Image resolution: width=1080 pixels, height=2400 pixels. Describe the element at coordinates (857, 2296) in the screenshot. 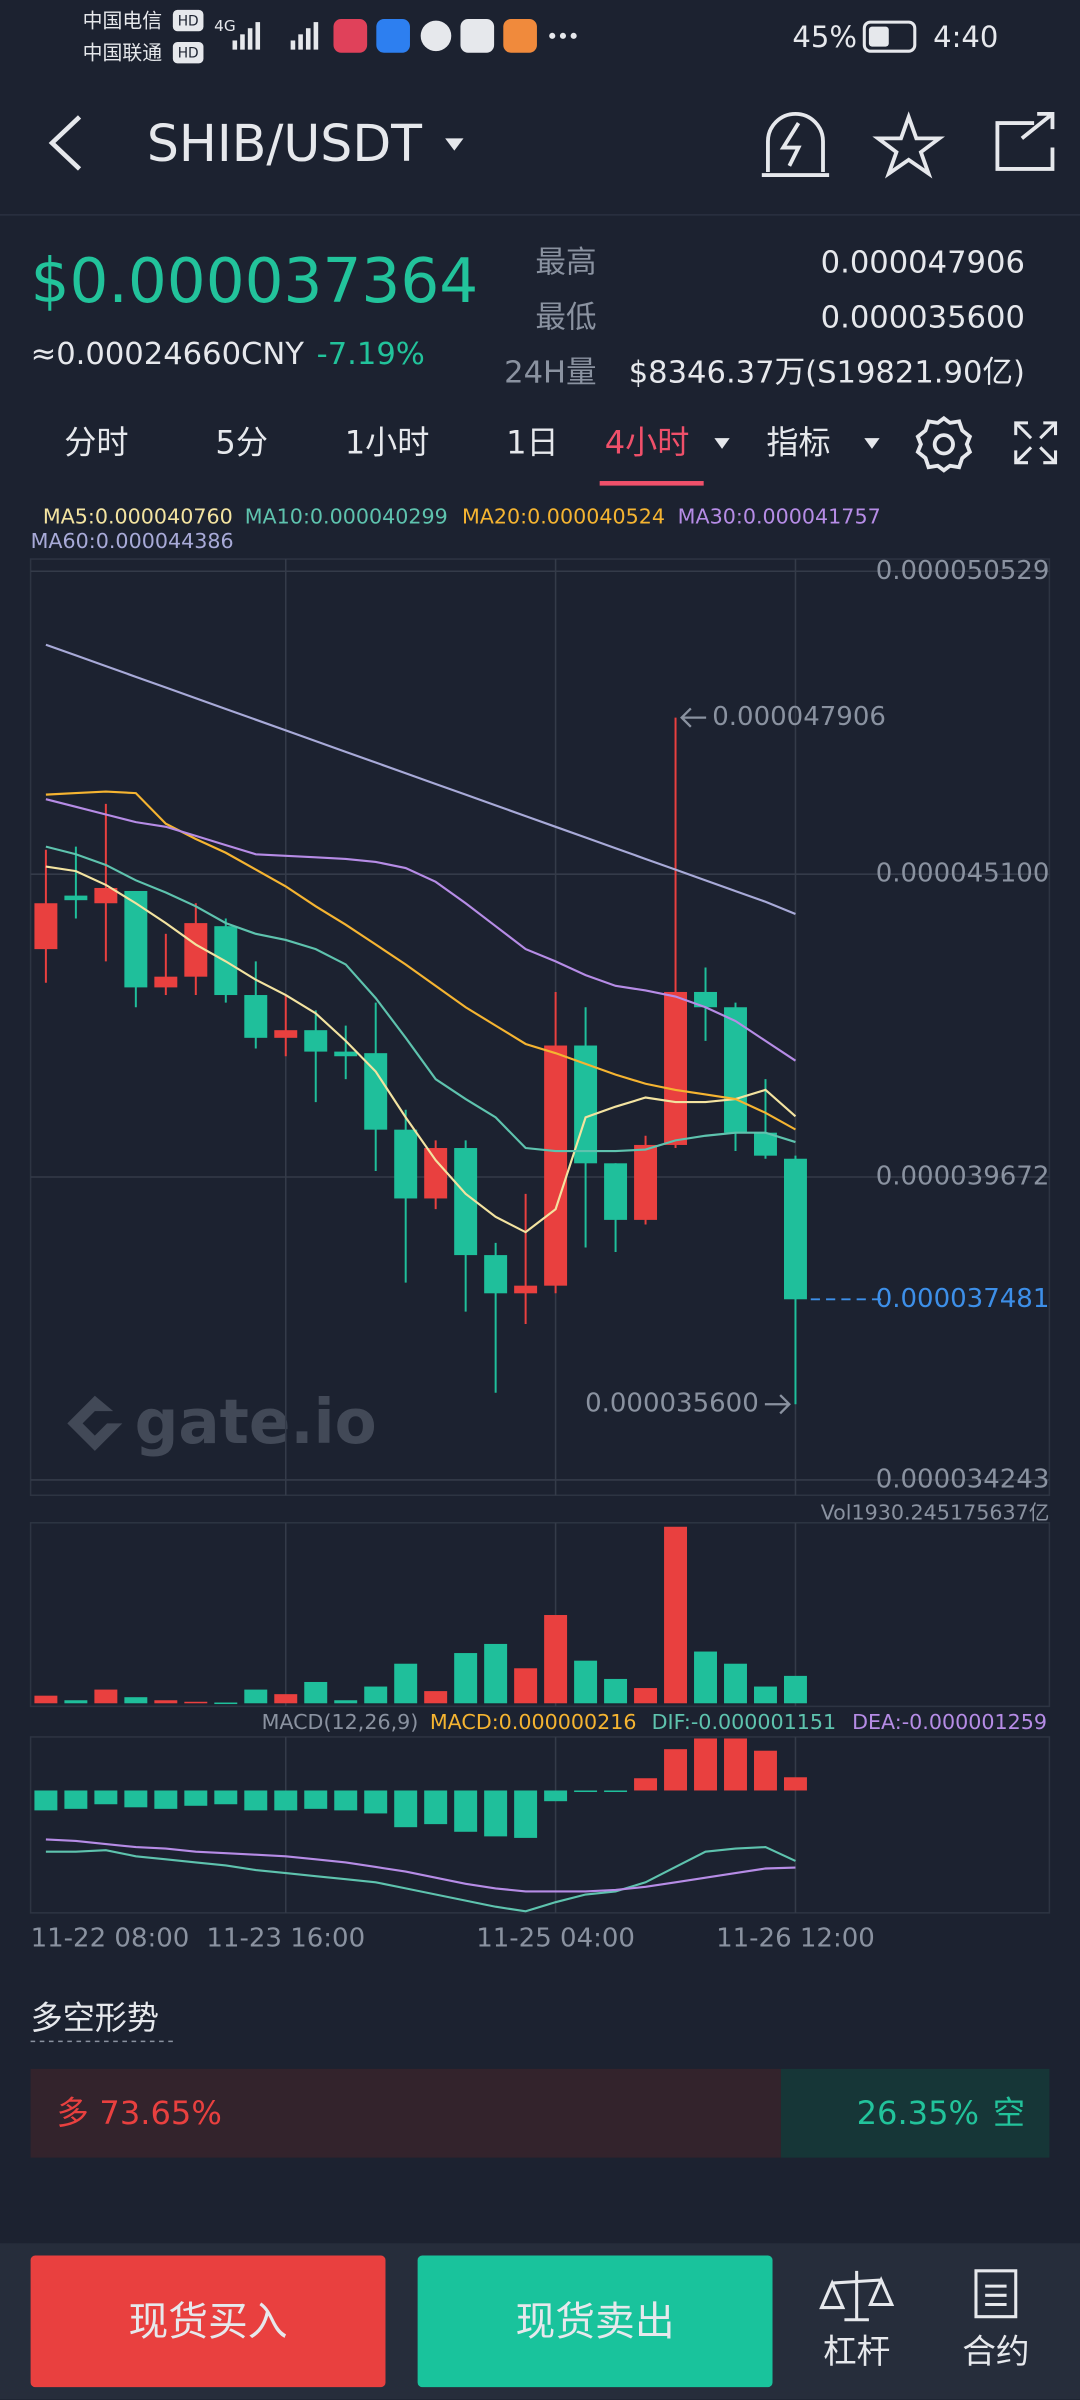

I see `margin-icon` at that location.